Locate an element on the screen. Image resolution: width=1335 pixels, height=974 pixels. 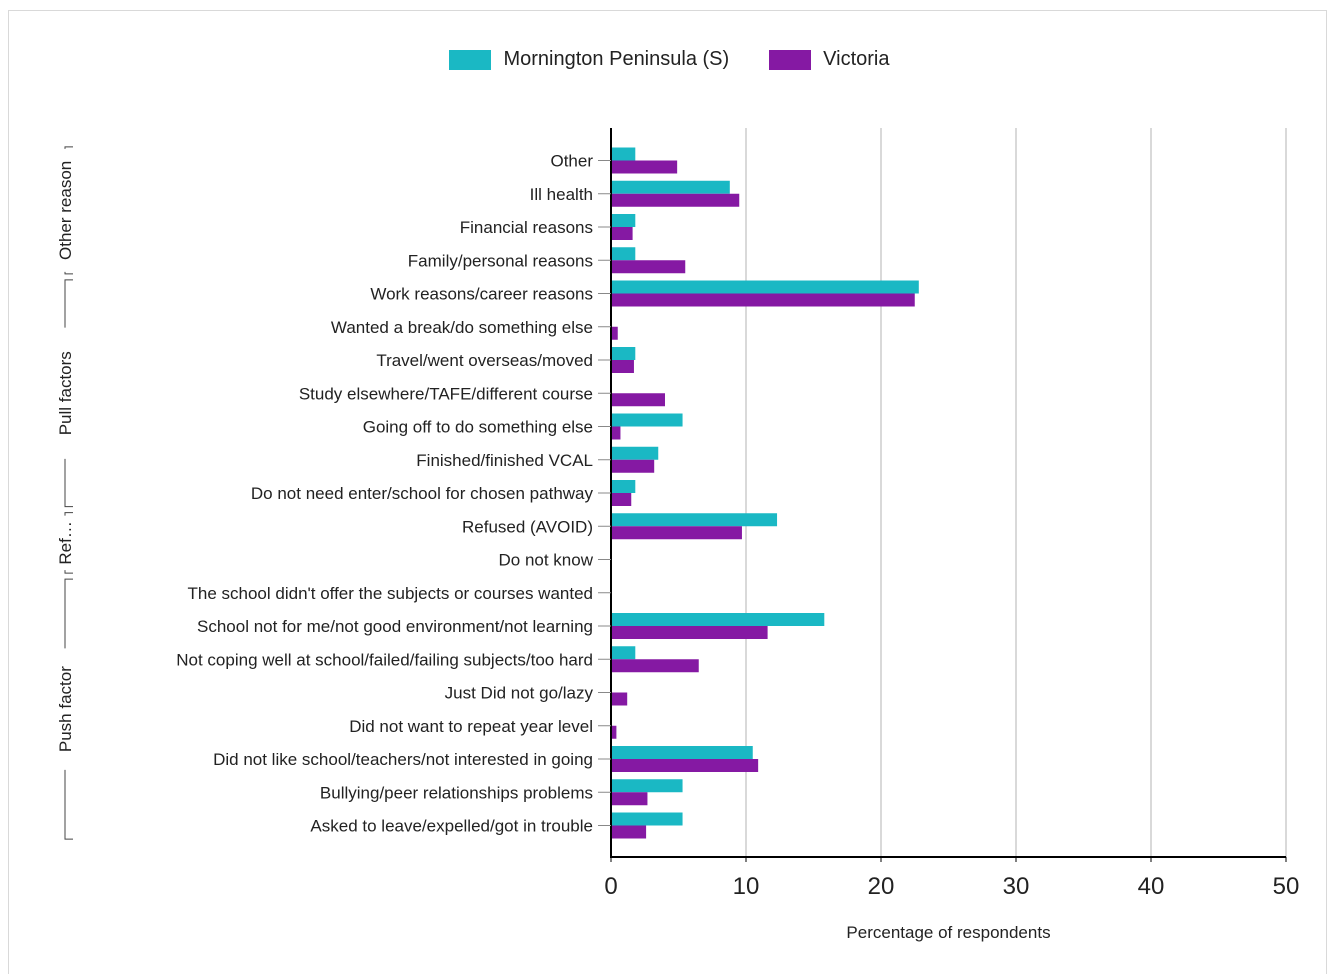
group-label-0: Other reason is located at coordinates (65, 210).